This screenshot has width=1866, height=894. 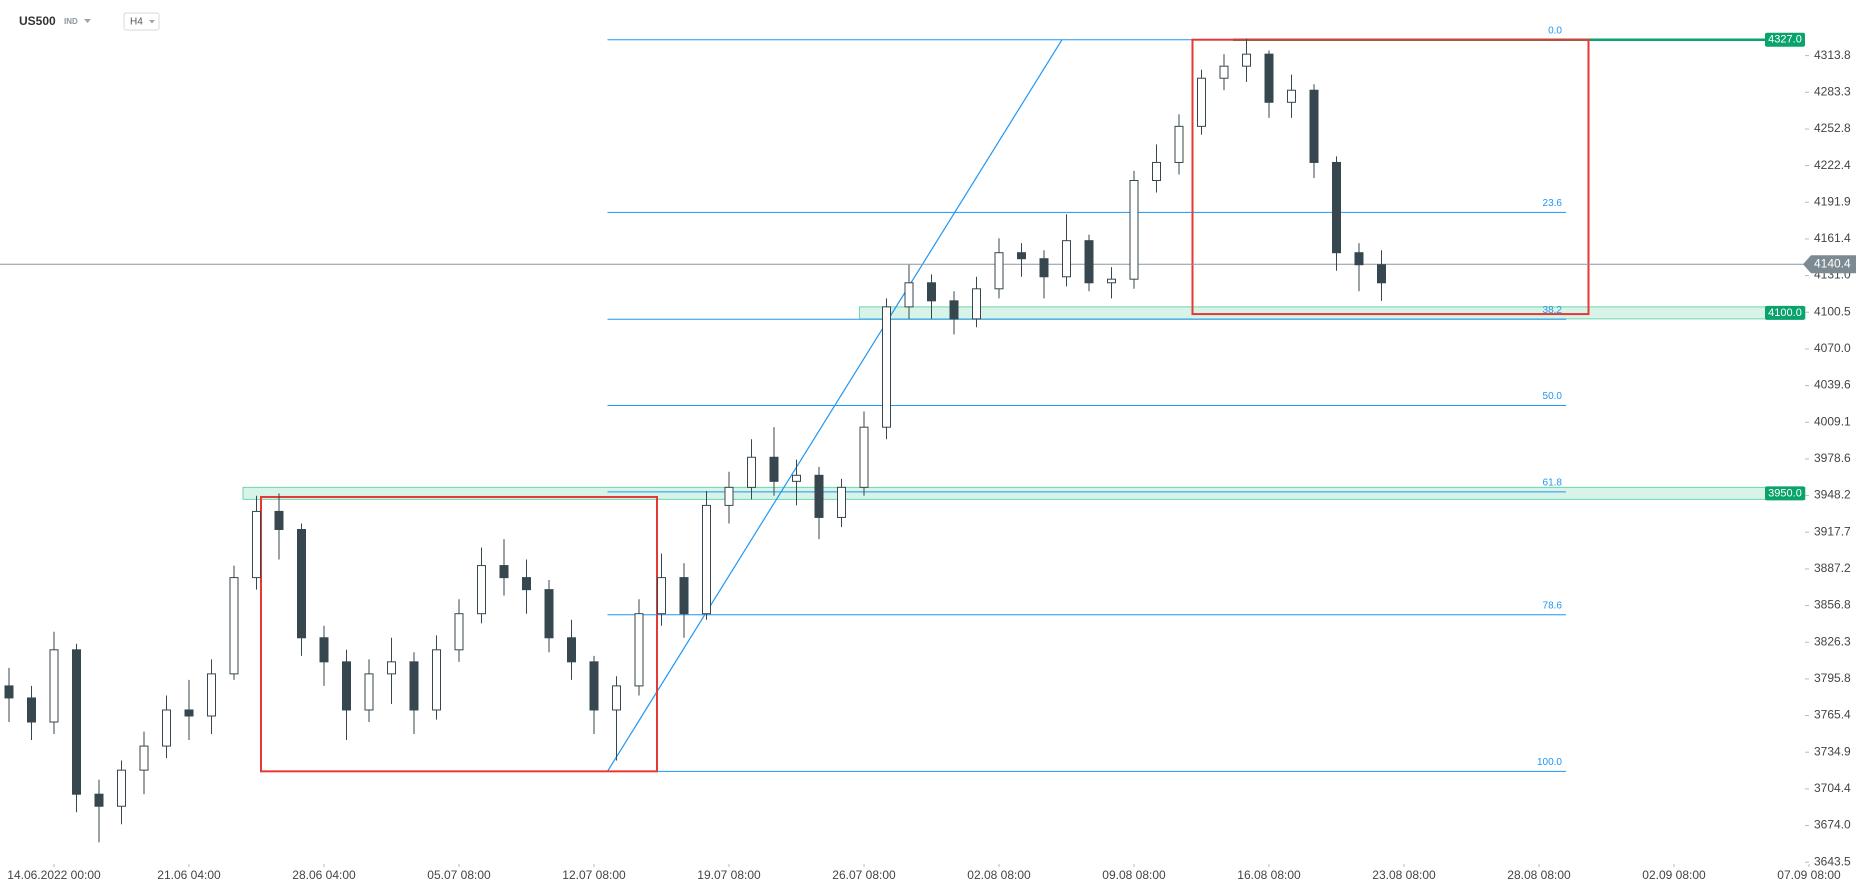 I want to click on timeframe-box, so click(x=141, y=21).